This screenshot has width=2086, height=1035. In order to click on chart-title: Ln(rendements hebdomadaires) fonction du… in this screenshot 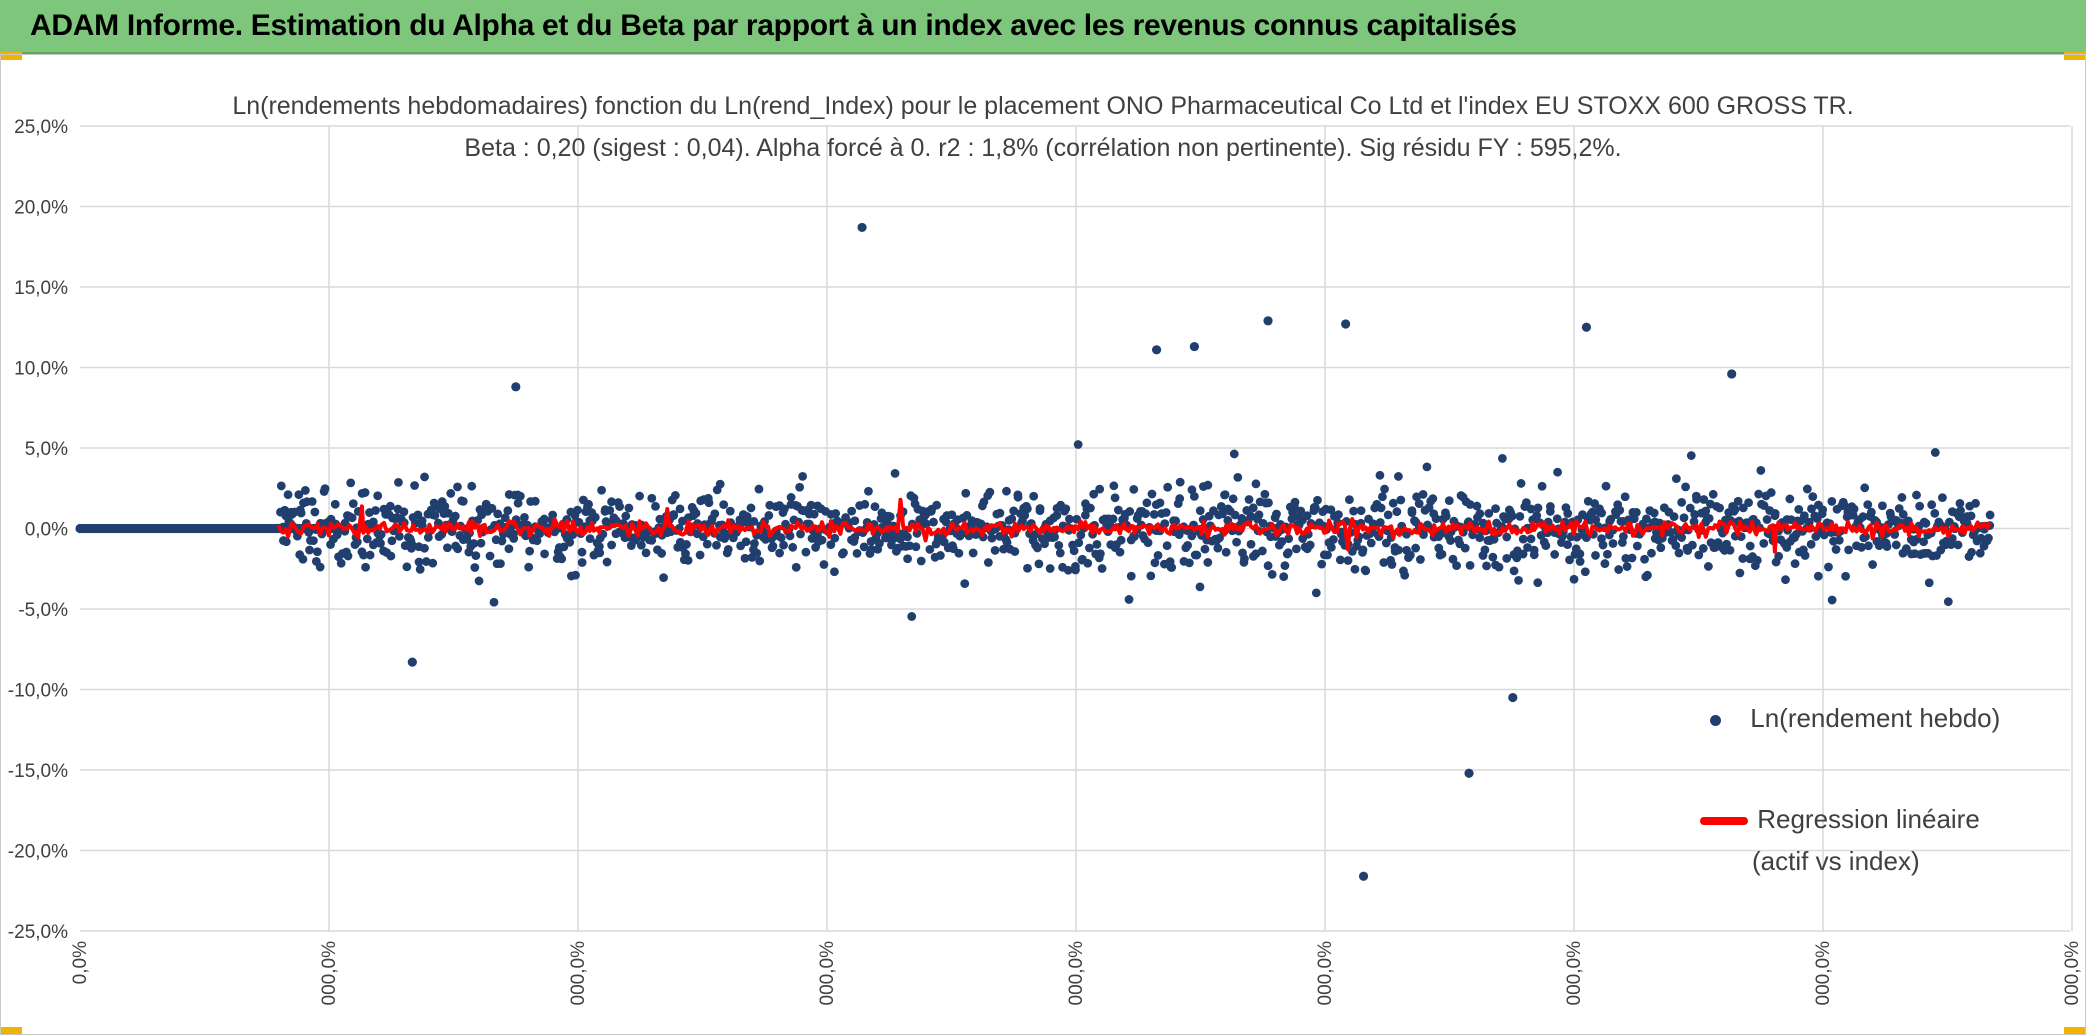, I will do `click(1043, 106)`.